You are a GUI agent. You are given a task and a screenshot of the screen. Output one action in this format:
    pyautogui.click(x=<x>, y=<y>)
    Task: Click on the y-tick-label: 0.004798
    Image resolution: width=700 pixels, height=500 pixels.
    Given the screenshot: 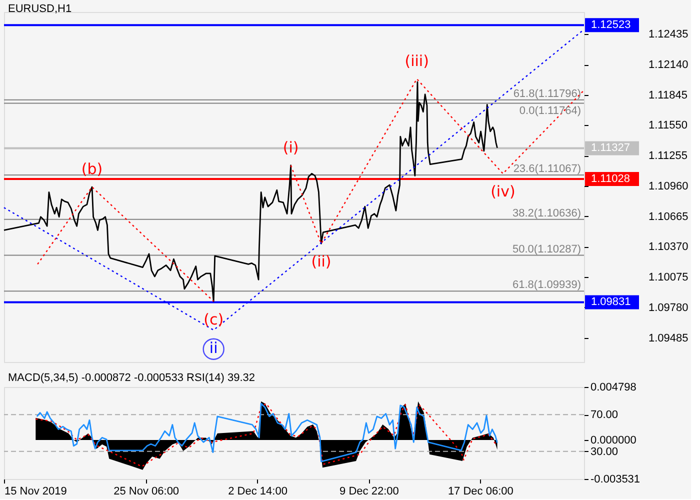 What is the action you would take?
    pyautogui.click(x=613, y=388)
    